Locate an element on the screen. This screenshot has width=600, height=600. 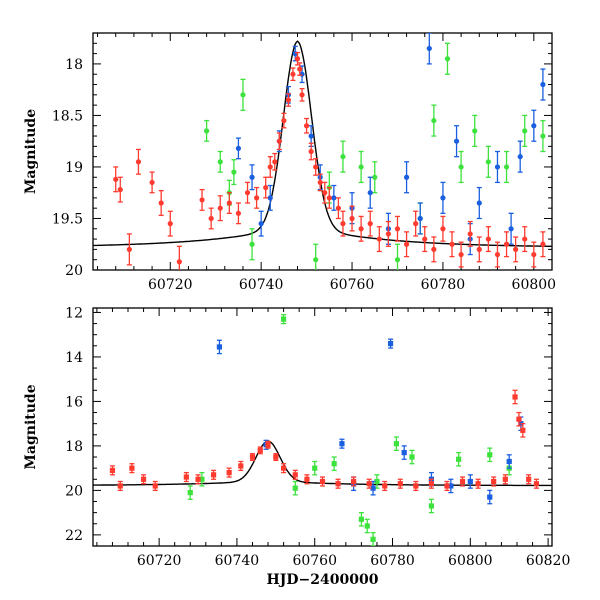
x-tick-label: 60760 is located at coordinates (352, 285).